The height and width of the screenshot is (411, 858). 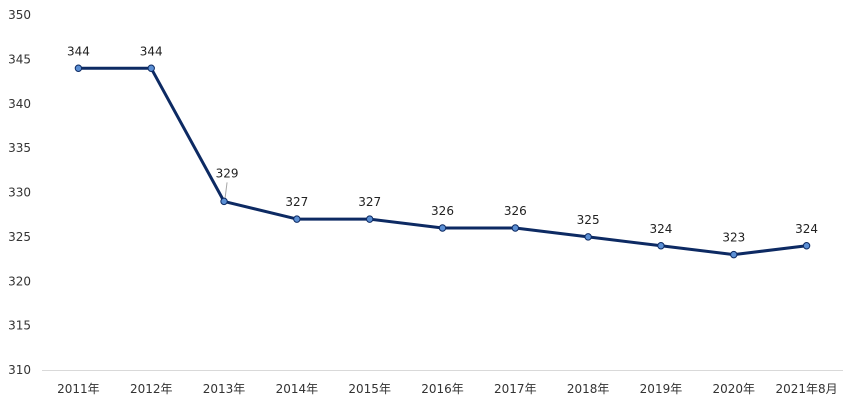 What do you see at coordinates (224, 389) in the screenshot?
I see `x-tick-label: 2013年` at bounding box center [224, 389].